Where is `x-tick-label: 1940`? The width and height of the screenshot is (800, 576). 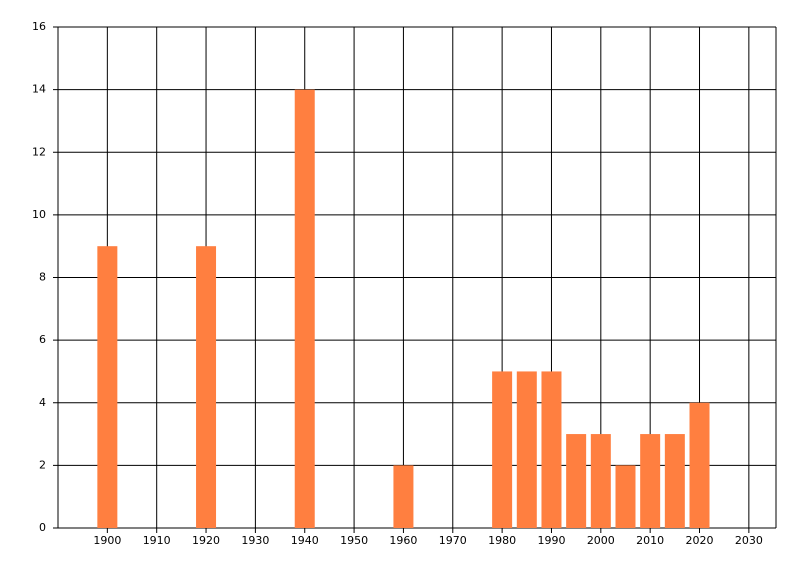
x-tick-label: 1940 is located at coordinates (305, 540).